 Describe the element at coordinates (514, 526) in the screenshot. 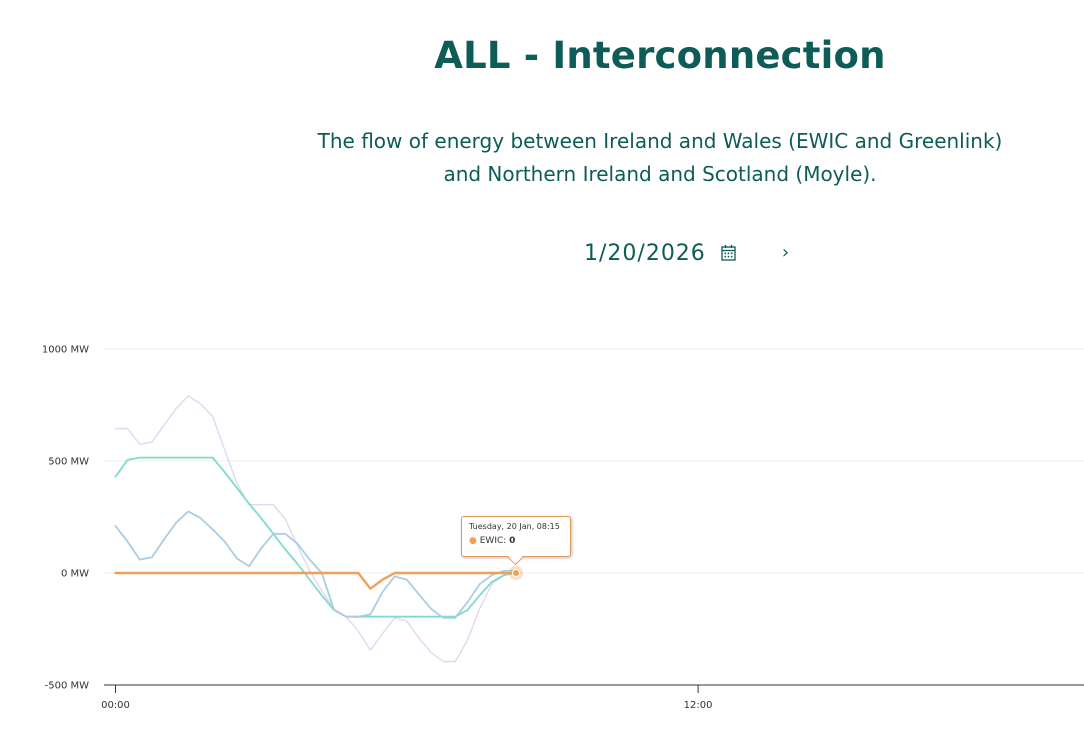

I see `tooltip-time: Tuesday, 20 Jan, 08:15` at that location.